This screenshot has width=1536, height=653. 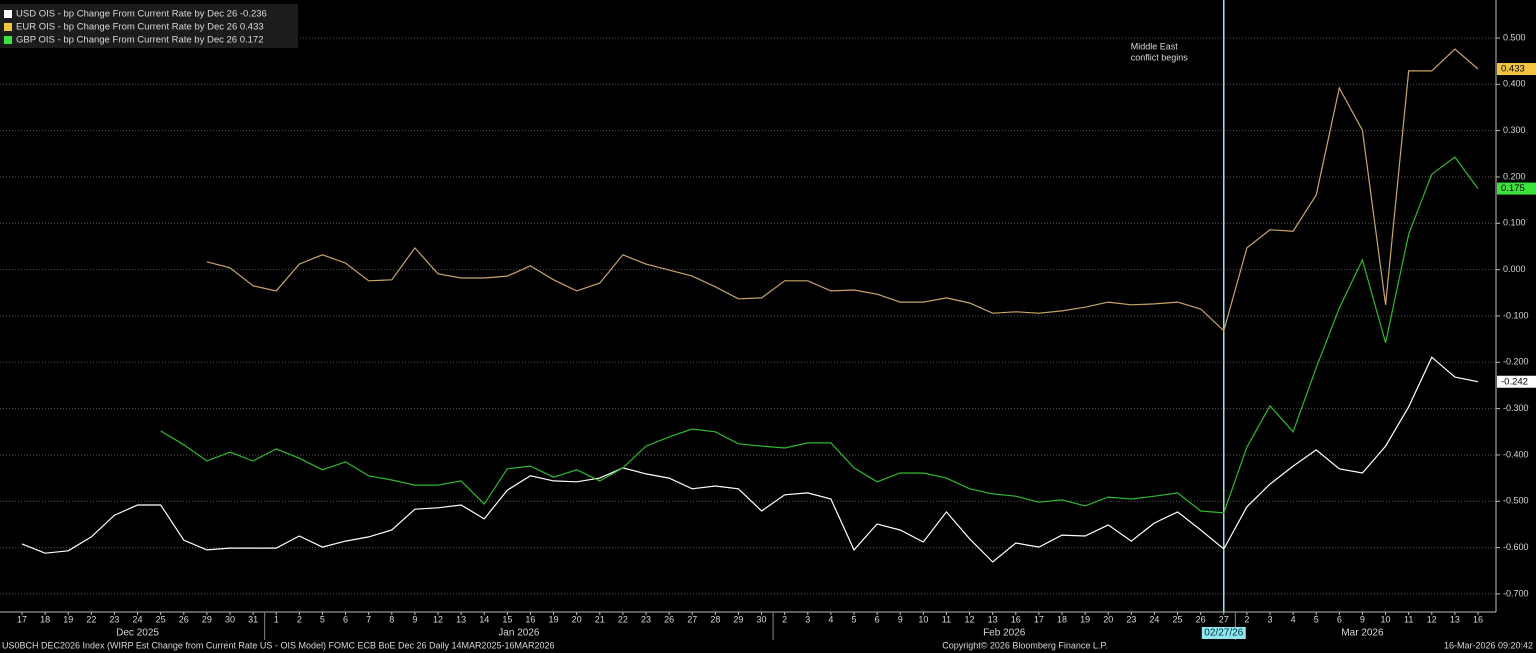 I want to click on value-tag-label: -0.242, so click(x=1514, y=381).